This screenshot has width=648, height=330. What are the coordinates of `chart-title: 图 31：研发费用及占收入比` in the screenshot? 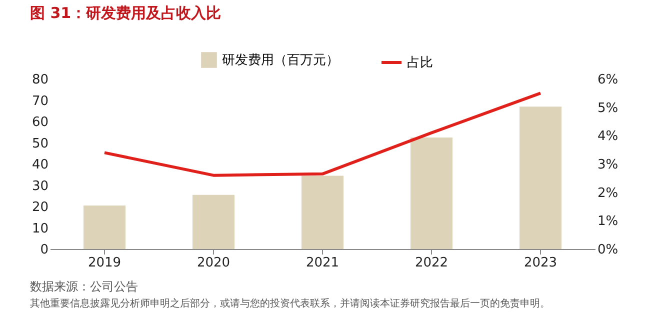 It's located at (126, 13).